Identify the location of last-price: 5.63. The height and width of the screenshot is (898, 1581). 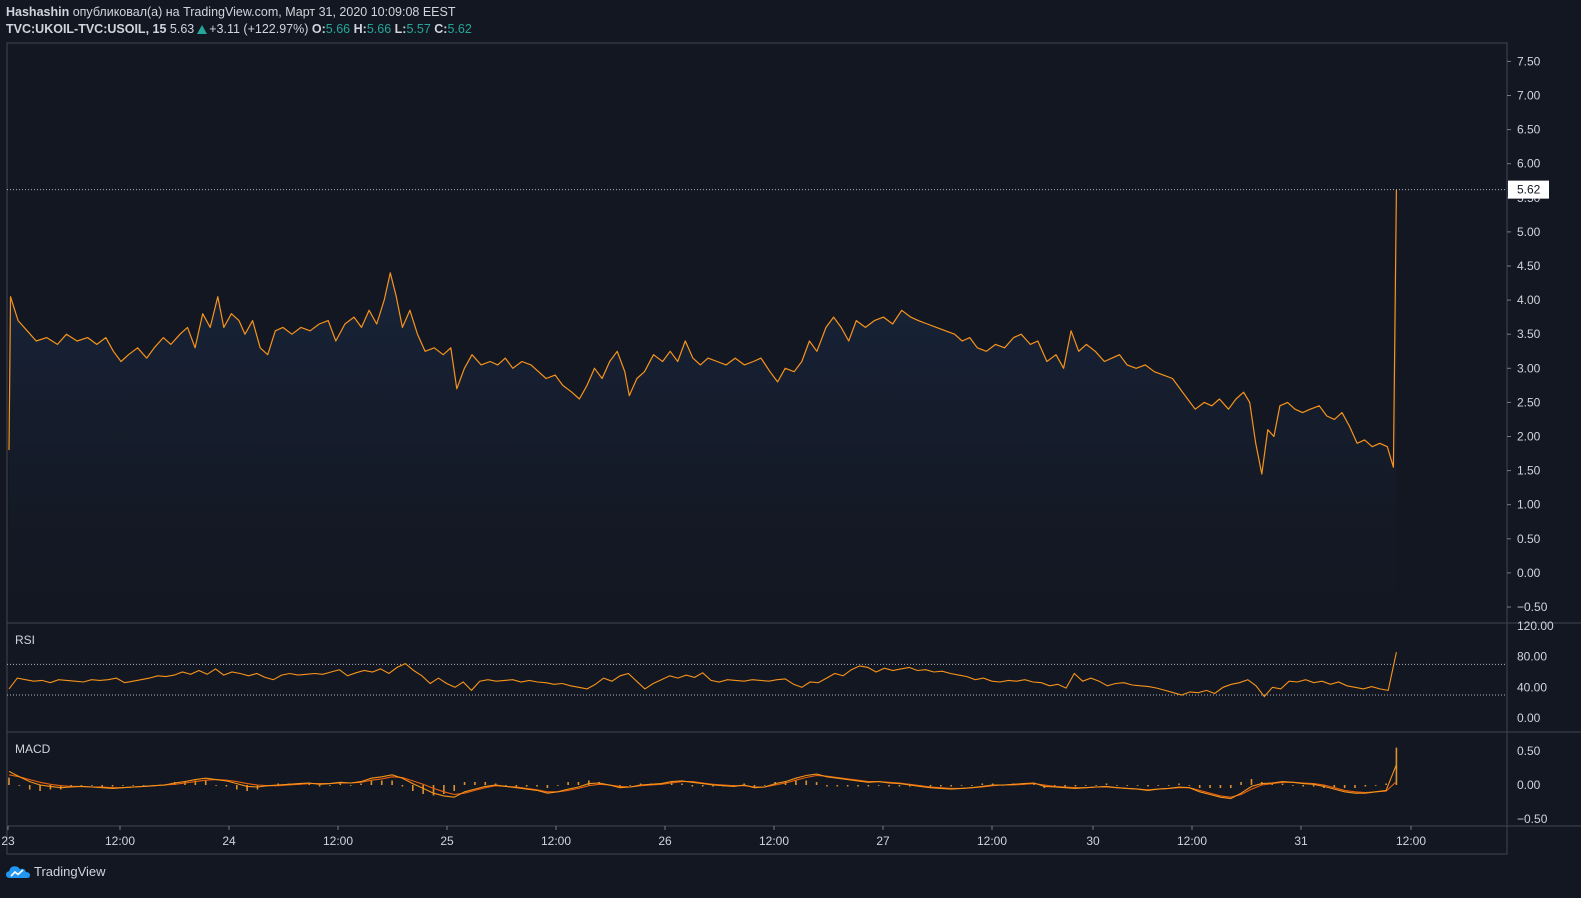
(182, 29).